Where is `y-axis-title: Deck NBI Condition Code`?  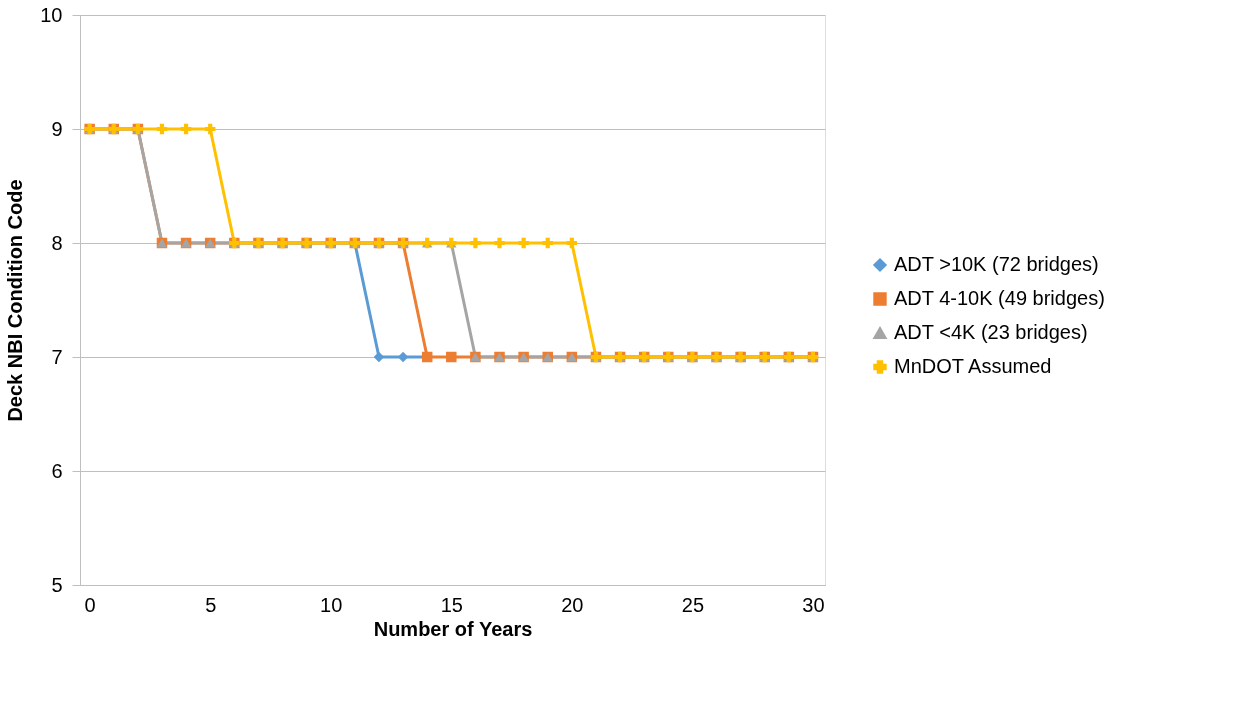
y-axis-title: Deck NBI Condition Code is located at coordinates (15, 300).